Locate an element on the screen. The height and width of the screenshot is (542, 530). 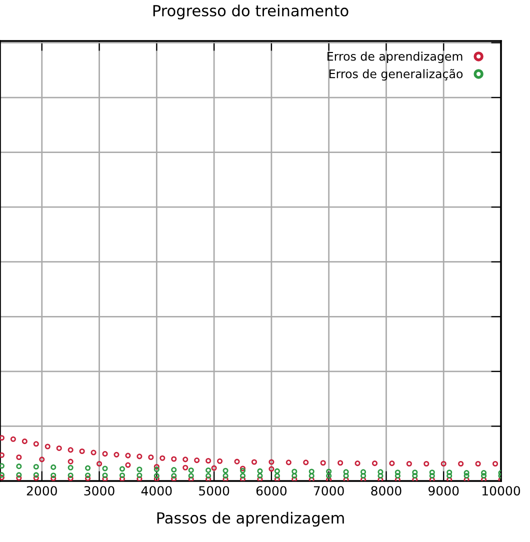
x-axis-title: Passos de aprendizagem is located at coordinates (250, 519).